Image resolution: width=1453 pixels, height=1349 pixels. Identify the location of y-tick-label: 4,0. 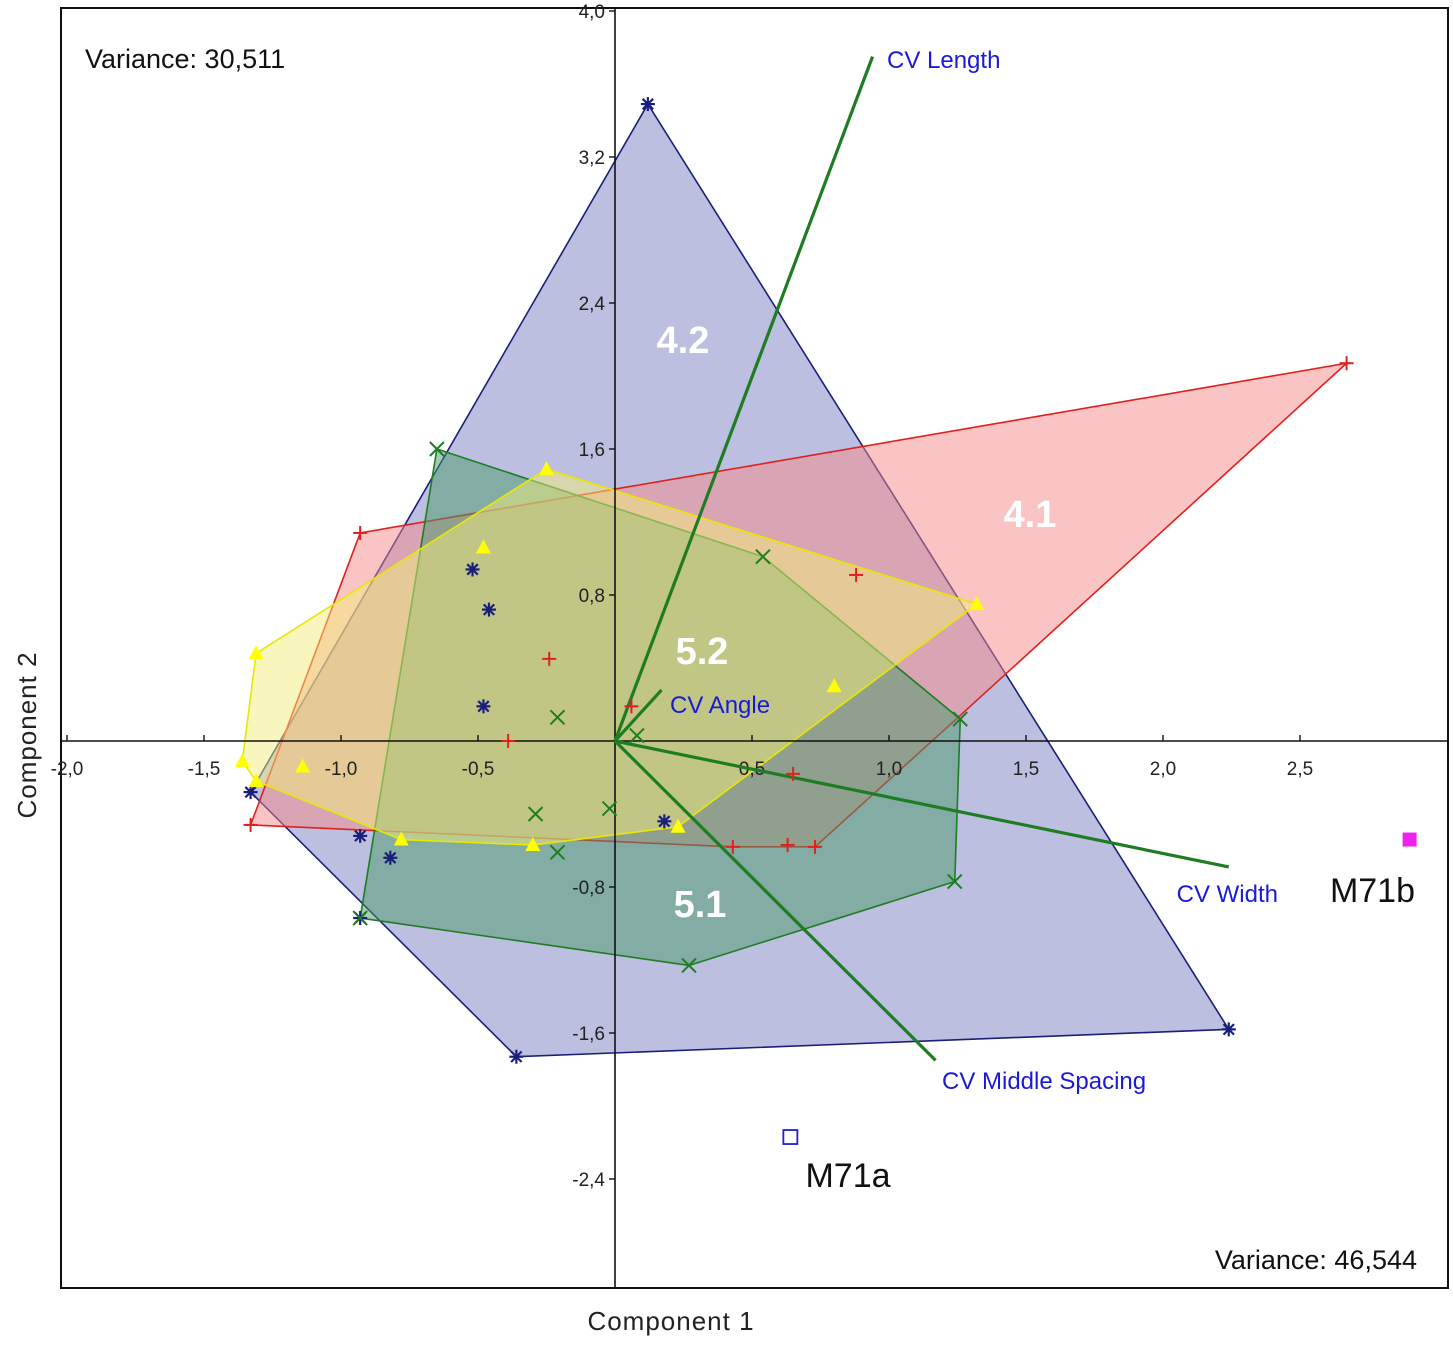
(592, 12).